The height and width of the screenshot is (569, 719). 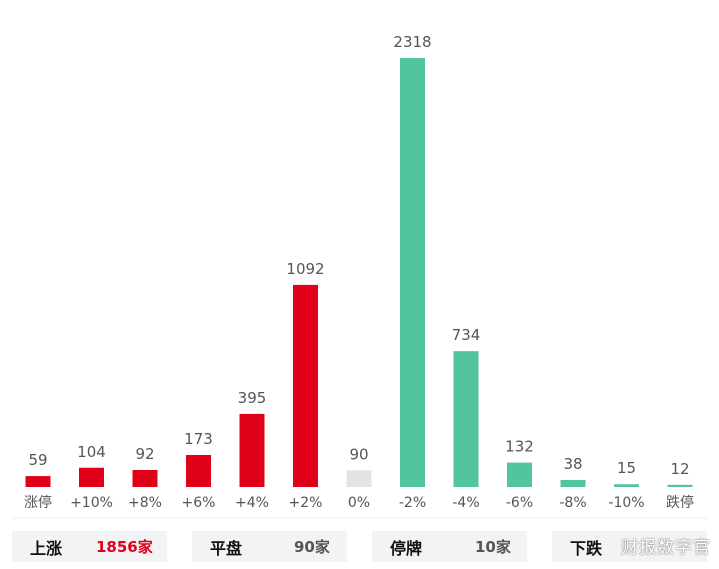 What do you see at coordinates (519, 447) in the screenshot?
I see `value-label-9: 132` at bounding box center [519, 447].